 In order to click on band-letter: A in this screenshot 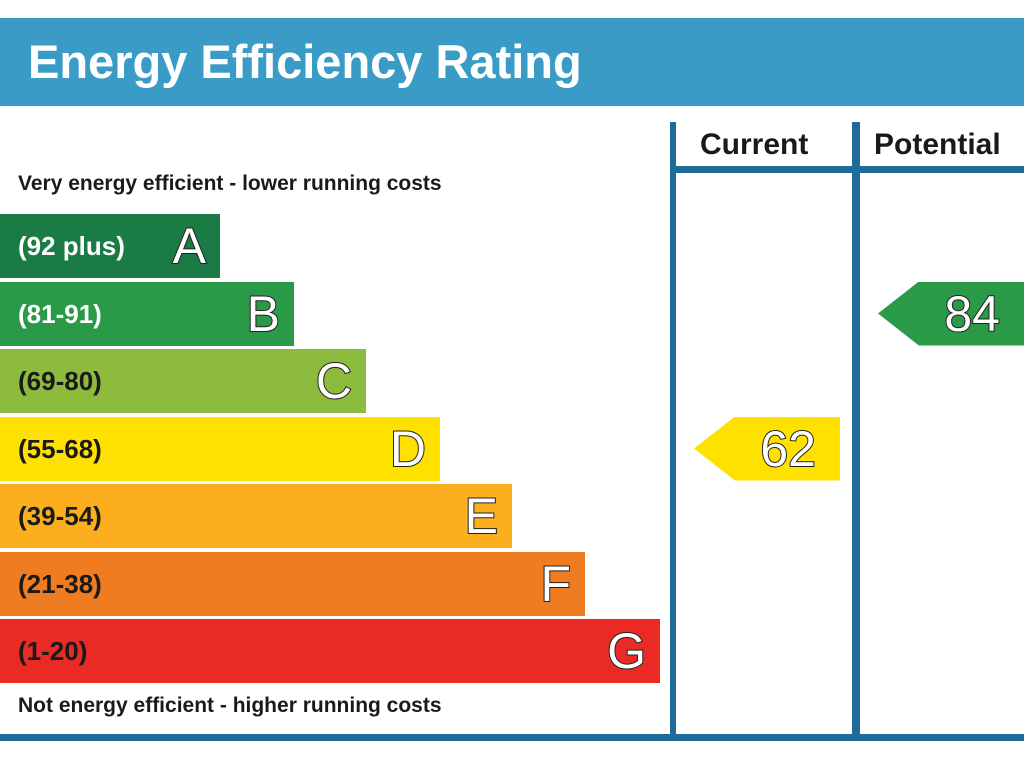, I will do `click(189, 246)`.